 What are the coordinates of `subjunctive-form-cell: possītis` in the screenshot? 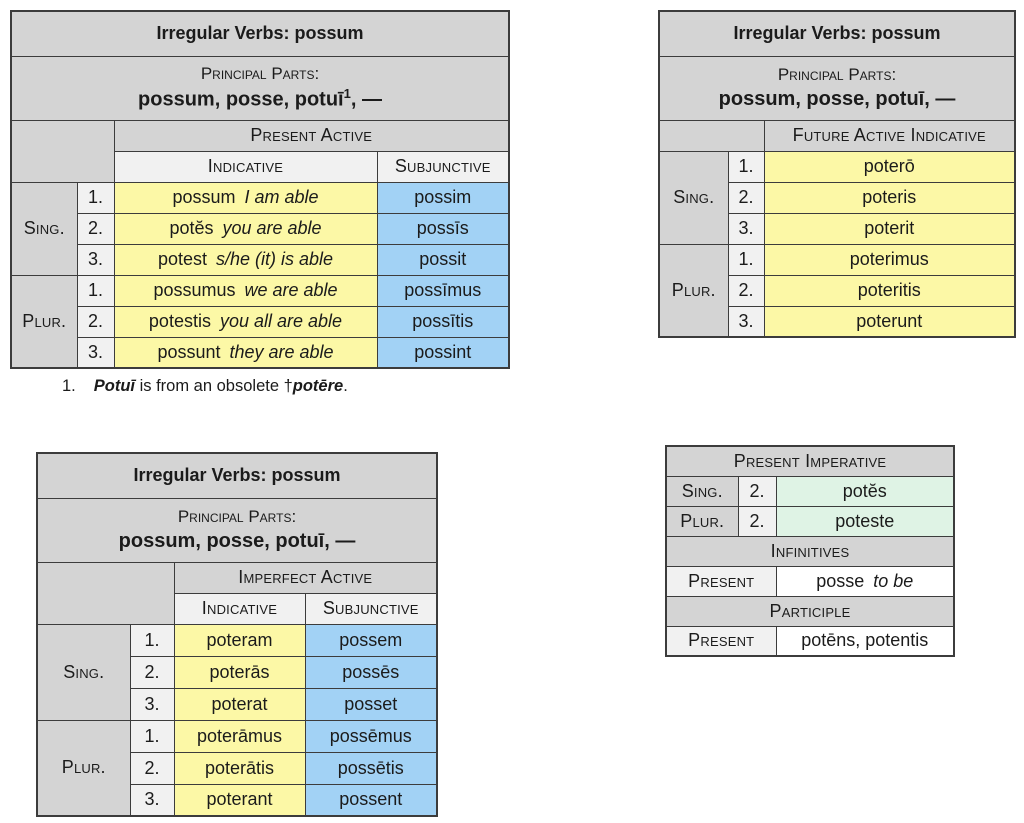 It's located at (443, 321).